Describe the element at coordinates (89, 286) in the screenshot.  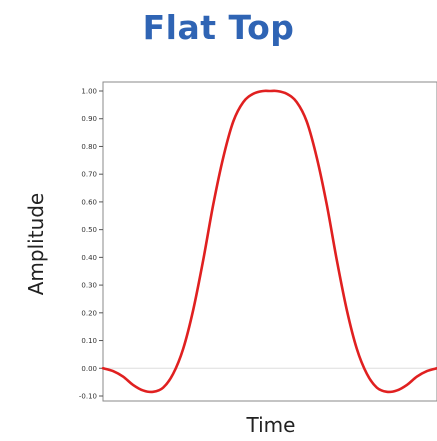
I see `y-tick-label: 0.30` at that location.